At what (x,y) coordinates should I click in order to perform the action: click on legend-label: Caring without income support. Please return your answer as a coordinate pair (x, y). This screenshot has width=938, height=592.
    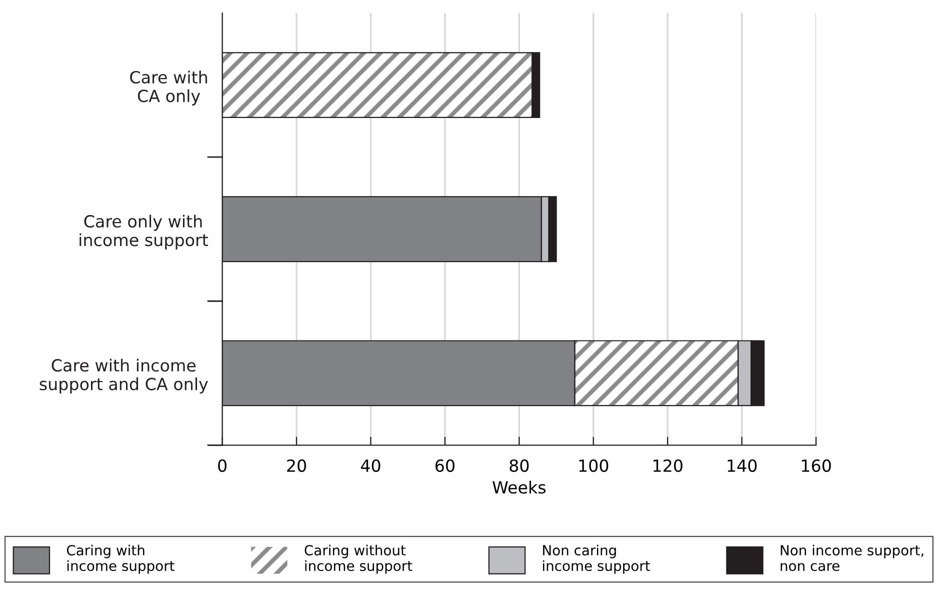
    Looking at the image, I should click on (358, 559).